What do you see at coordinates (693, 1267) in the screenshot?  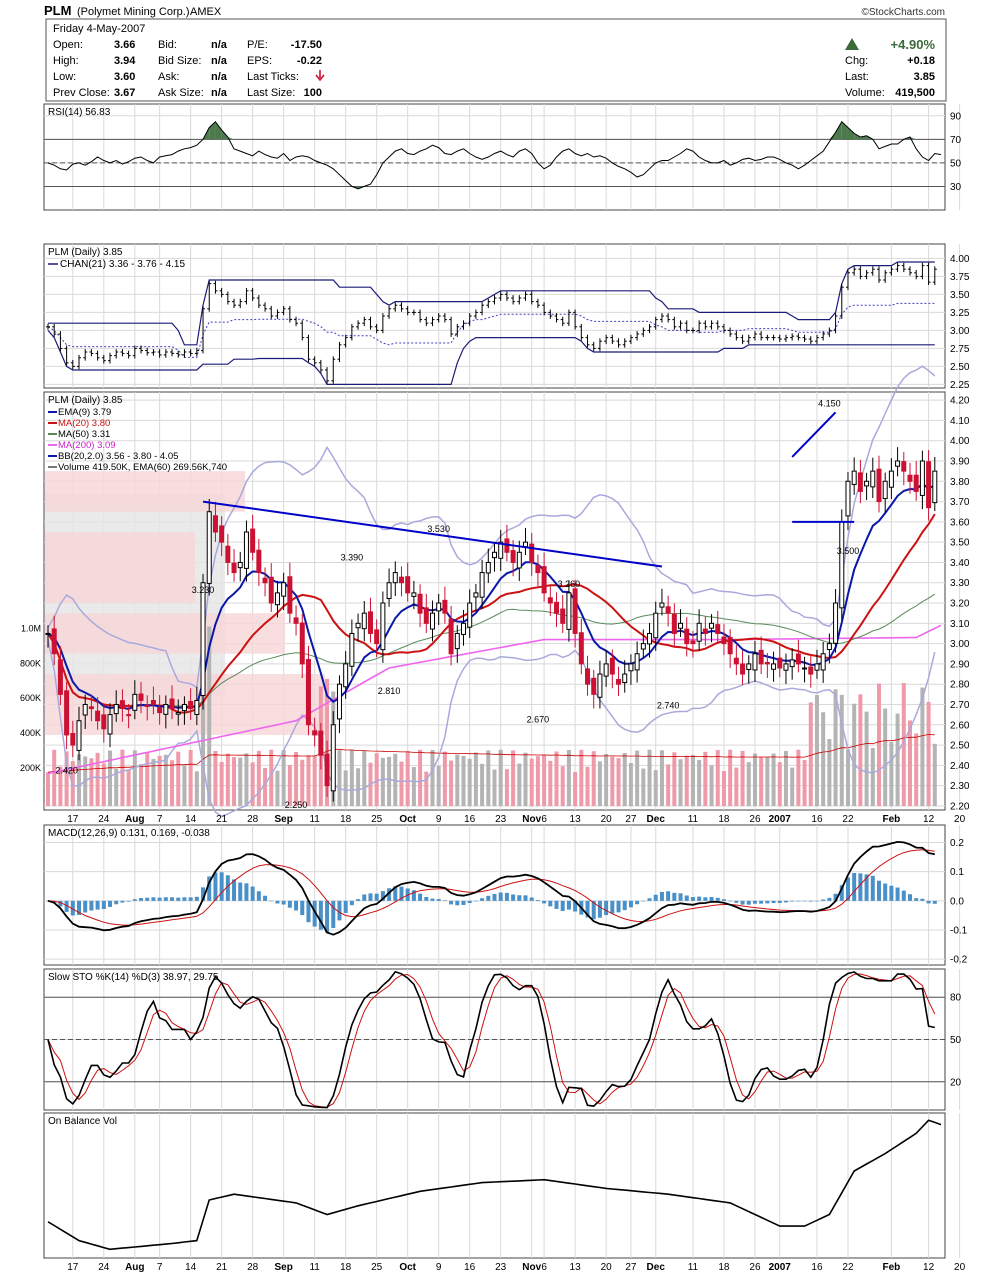 I see `x-tick-label: 11` at bounding box center [693, 1267].